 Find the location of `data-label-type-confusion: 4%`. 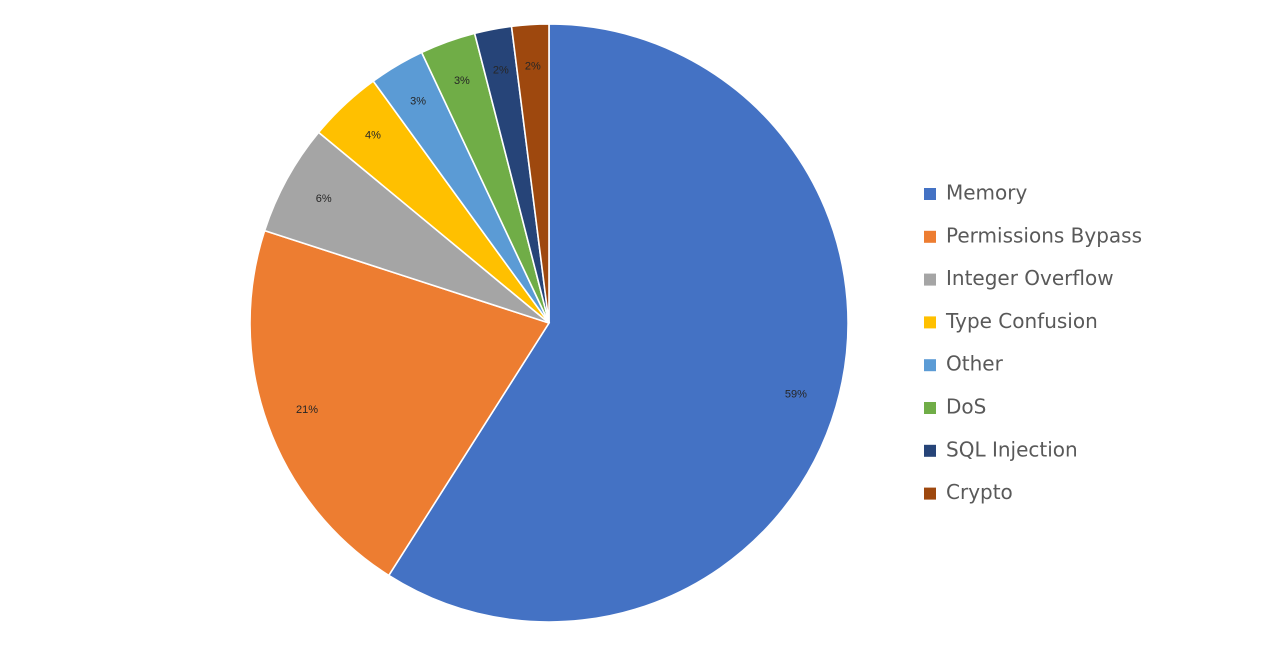

data-label-type-confusion: 4% is located at coordinates (373, 135).